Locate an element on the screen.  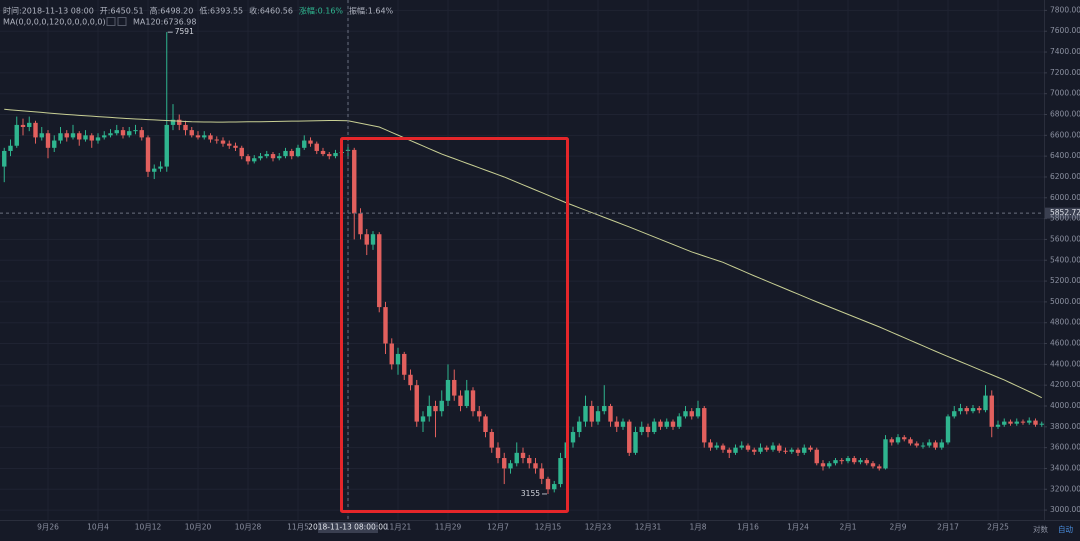
x-tick-label: 12月31 is located at coordinates (648, 527).